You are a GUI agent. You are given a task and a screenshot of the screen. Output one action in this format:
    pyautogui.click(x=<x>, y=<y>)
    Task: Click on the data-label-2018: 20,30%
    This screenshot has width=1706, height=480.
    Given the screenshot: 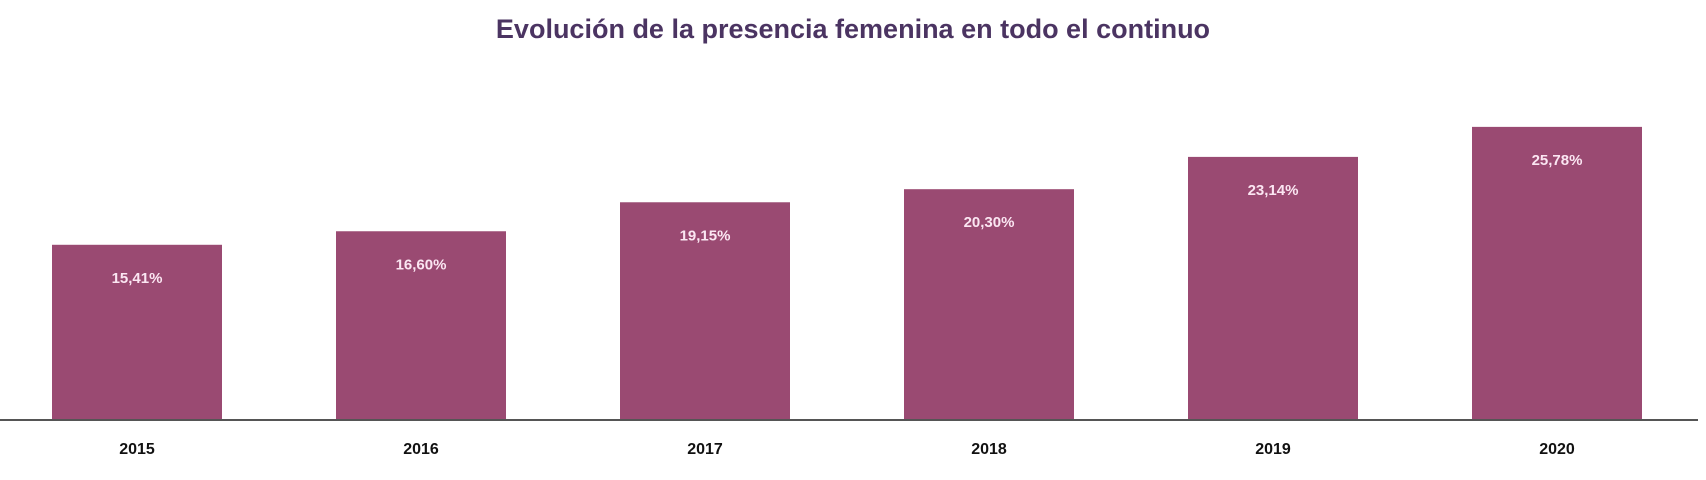 What is the action you would take?
    pyautogui.click(x=989, y=222)
    